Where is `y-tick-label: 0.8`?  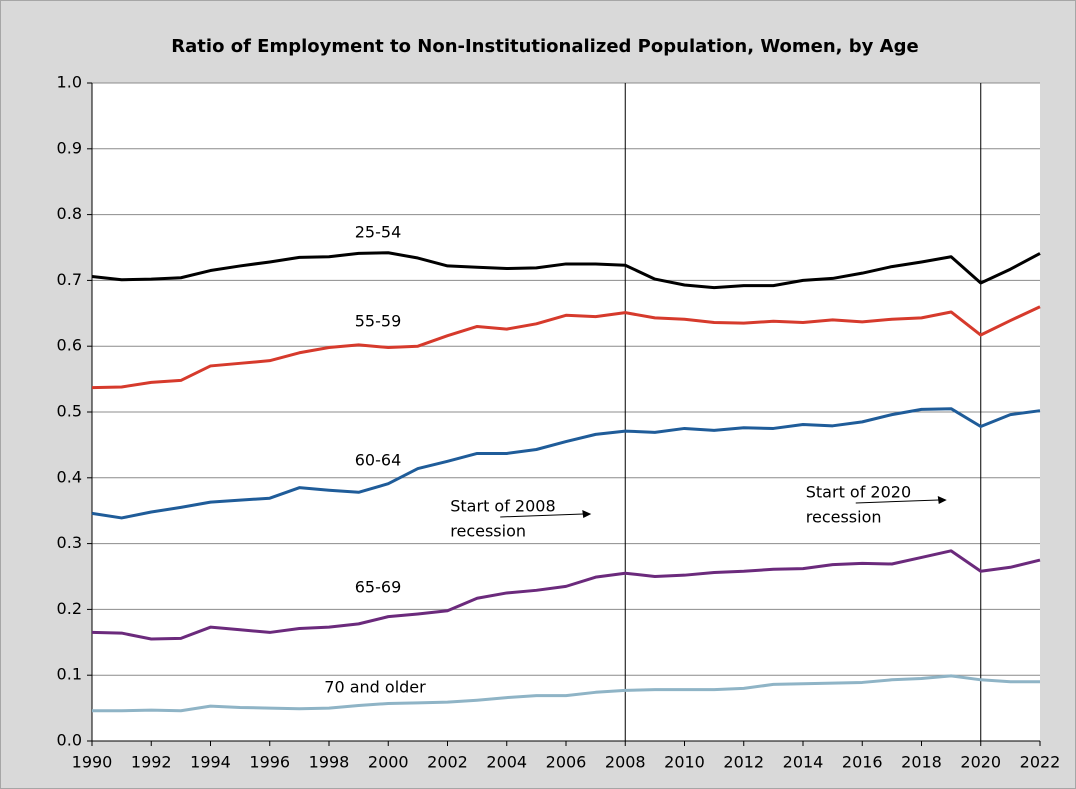 y-tick-label: 0.8 is located at coordinates (69, 213).